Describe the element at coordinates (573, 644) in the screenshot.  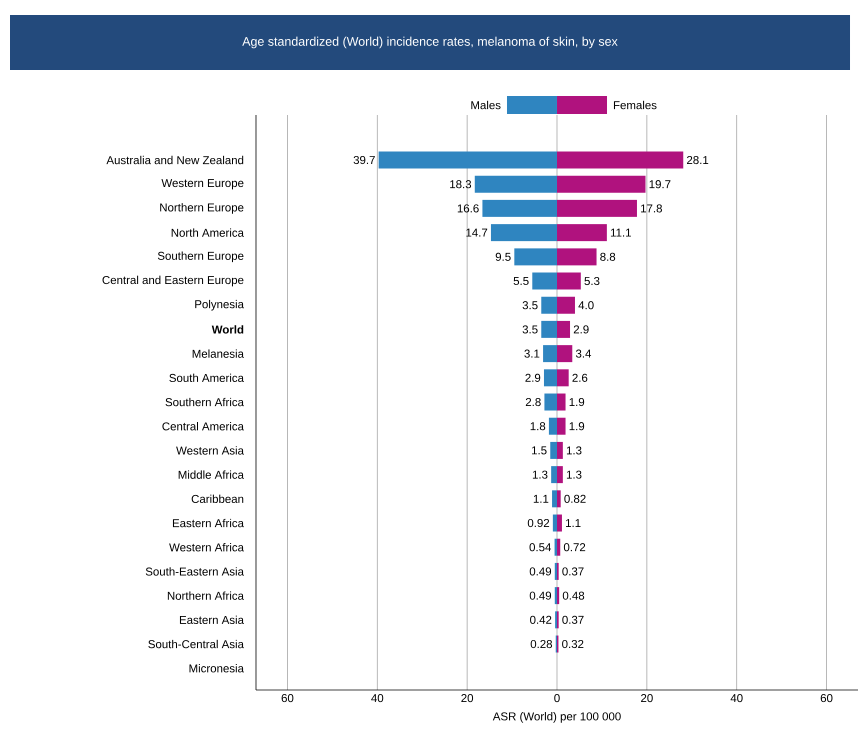
I see `data-label: 0.32` at that location.